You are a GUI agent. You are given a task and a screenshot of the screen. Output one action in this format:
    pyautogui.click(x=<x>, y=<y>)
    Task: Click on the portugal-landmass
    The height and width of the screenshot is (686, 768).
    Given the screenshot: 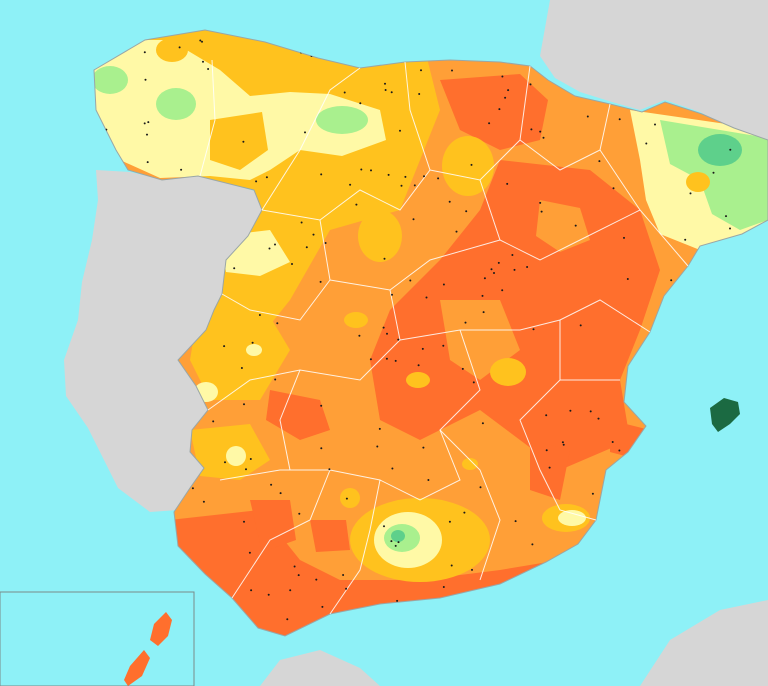 What is the action you would take?
    pyautogui.click(x=163, y=341)
    